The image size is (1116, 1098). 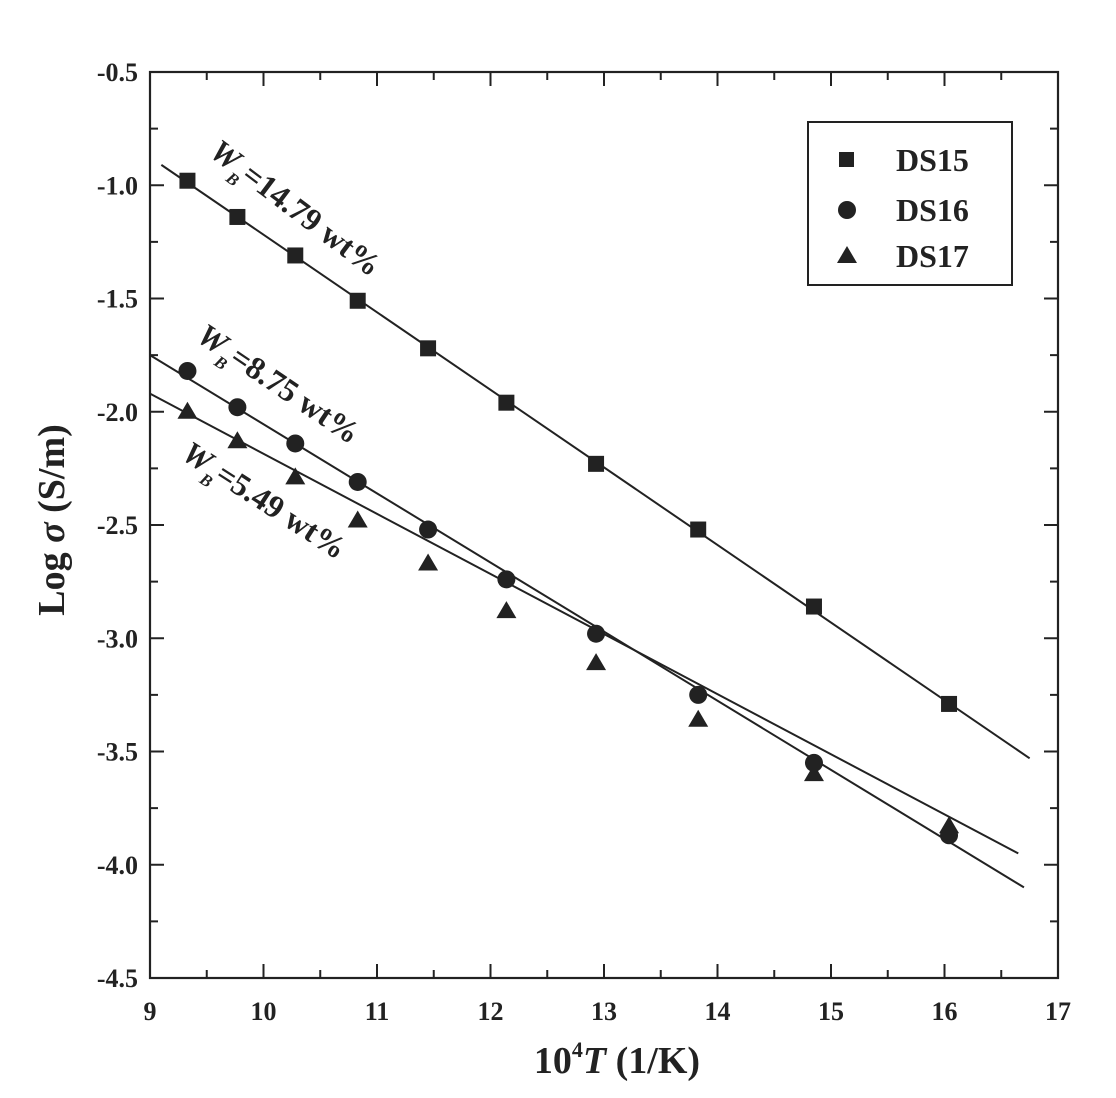 I want to click on y-tick-label: -1.5, so click(x=117, y=299).